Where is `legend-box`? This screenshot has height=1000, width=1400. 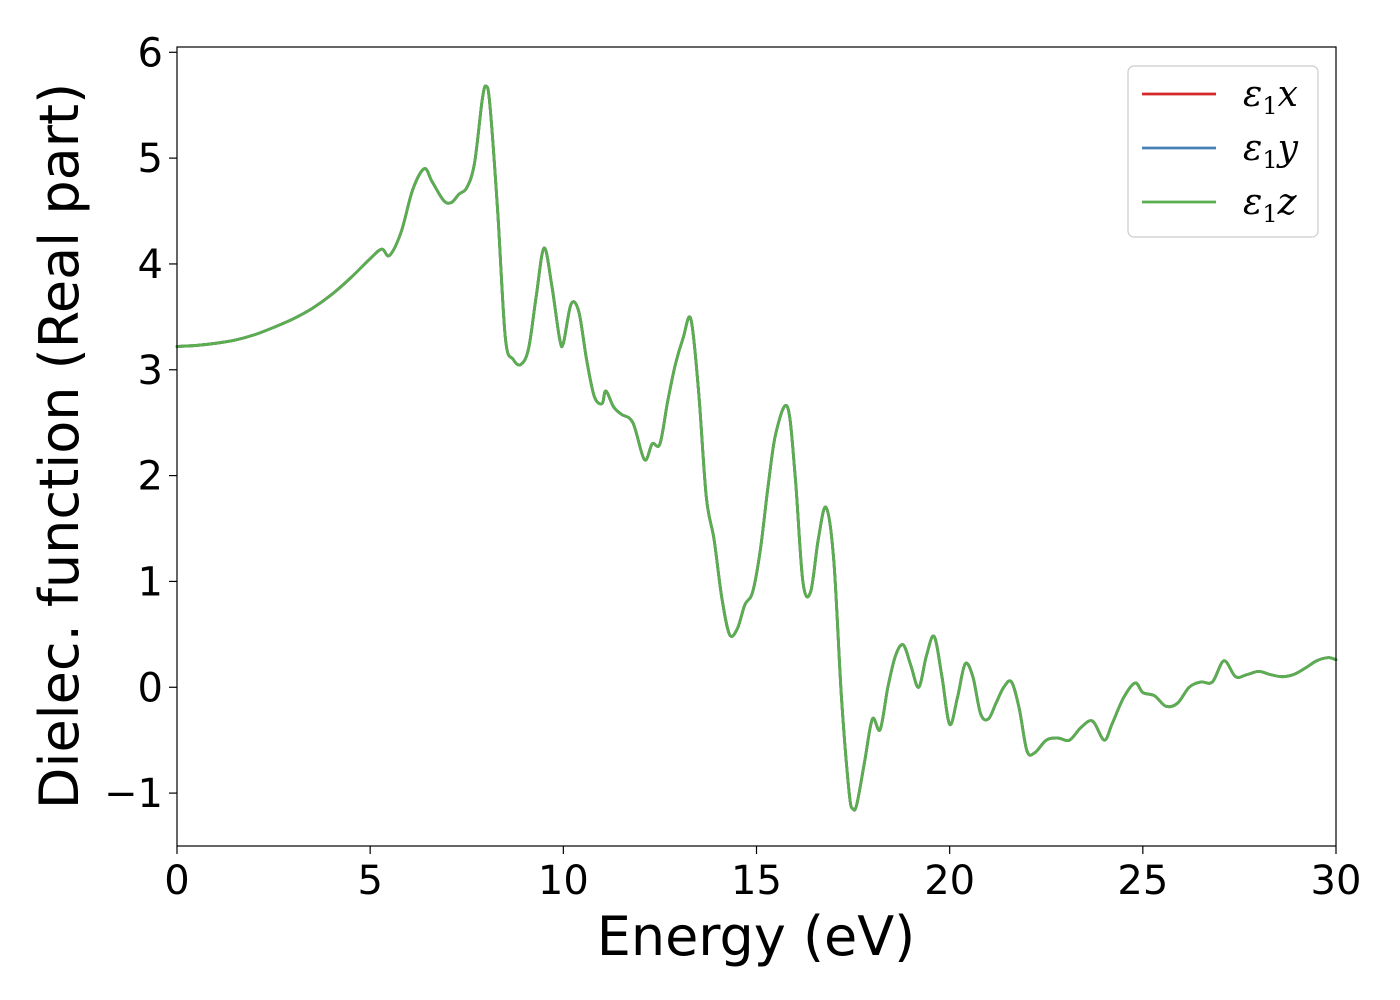 legend-box is located at coordinates (1223, 151).